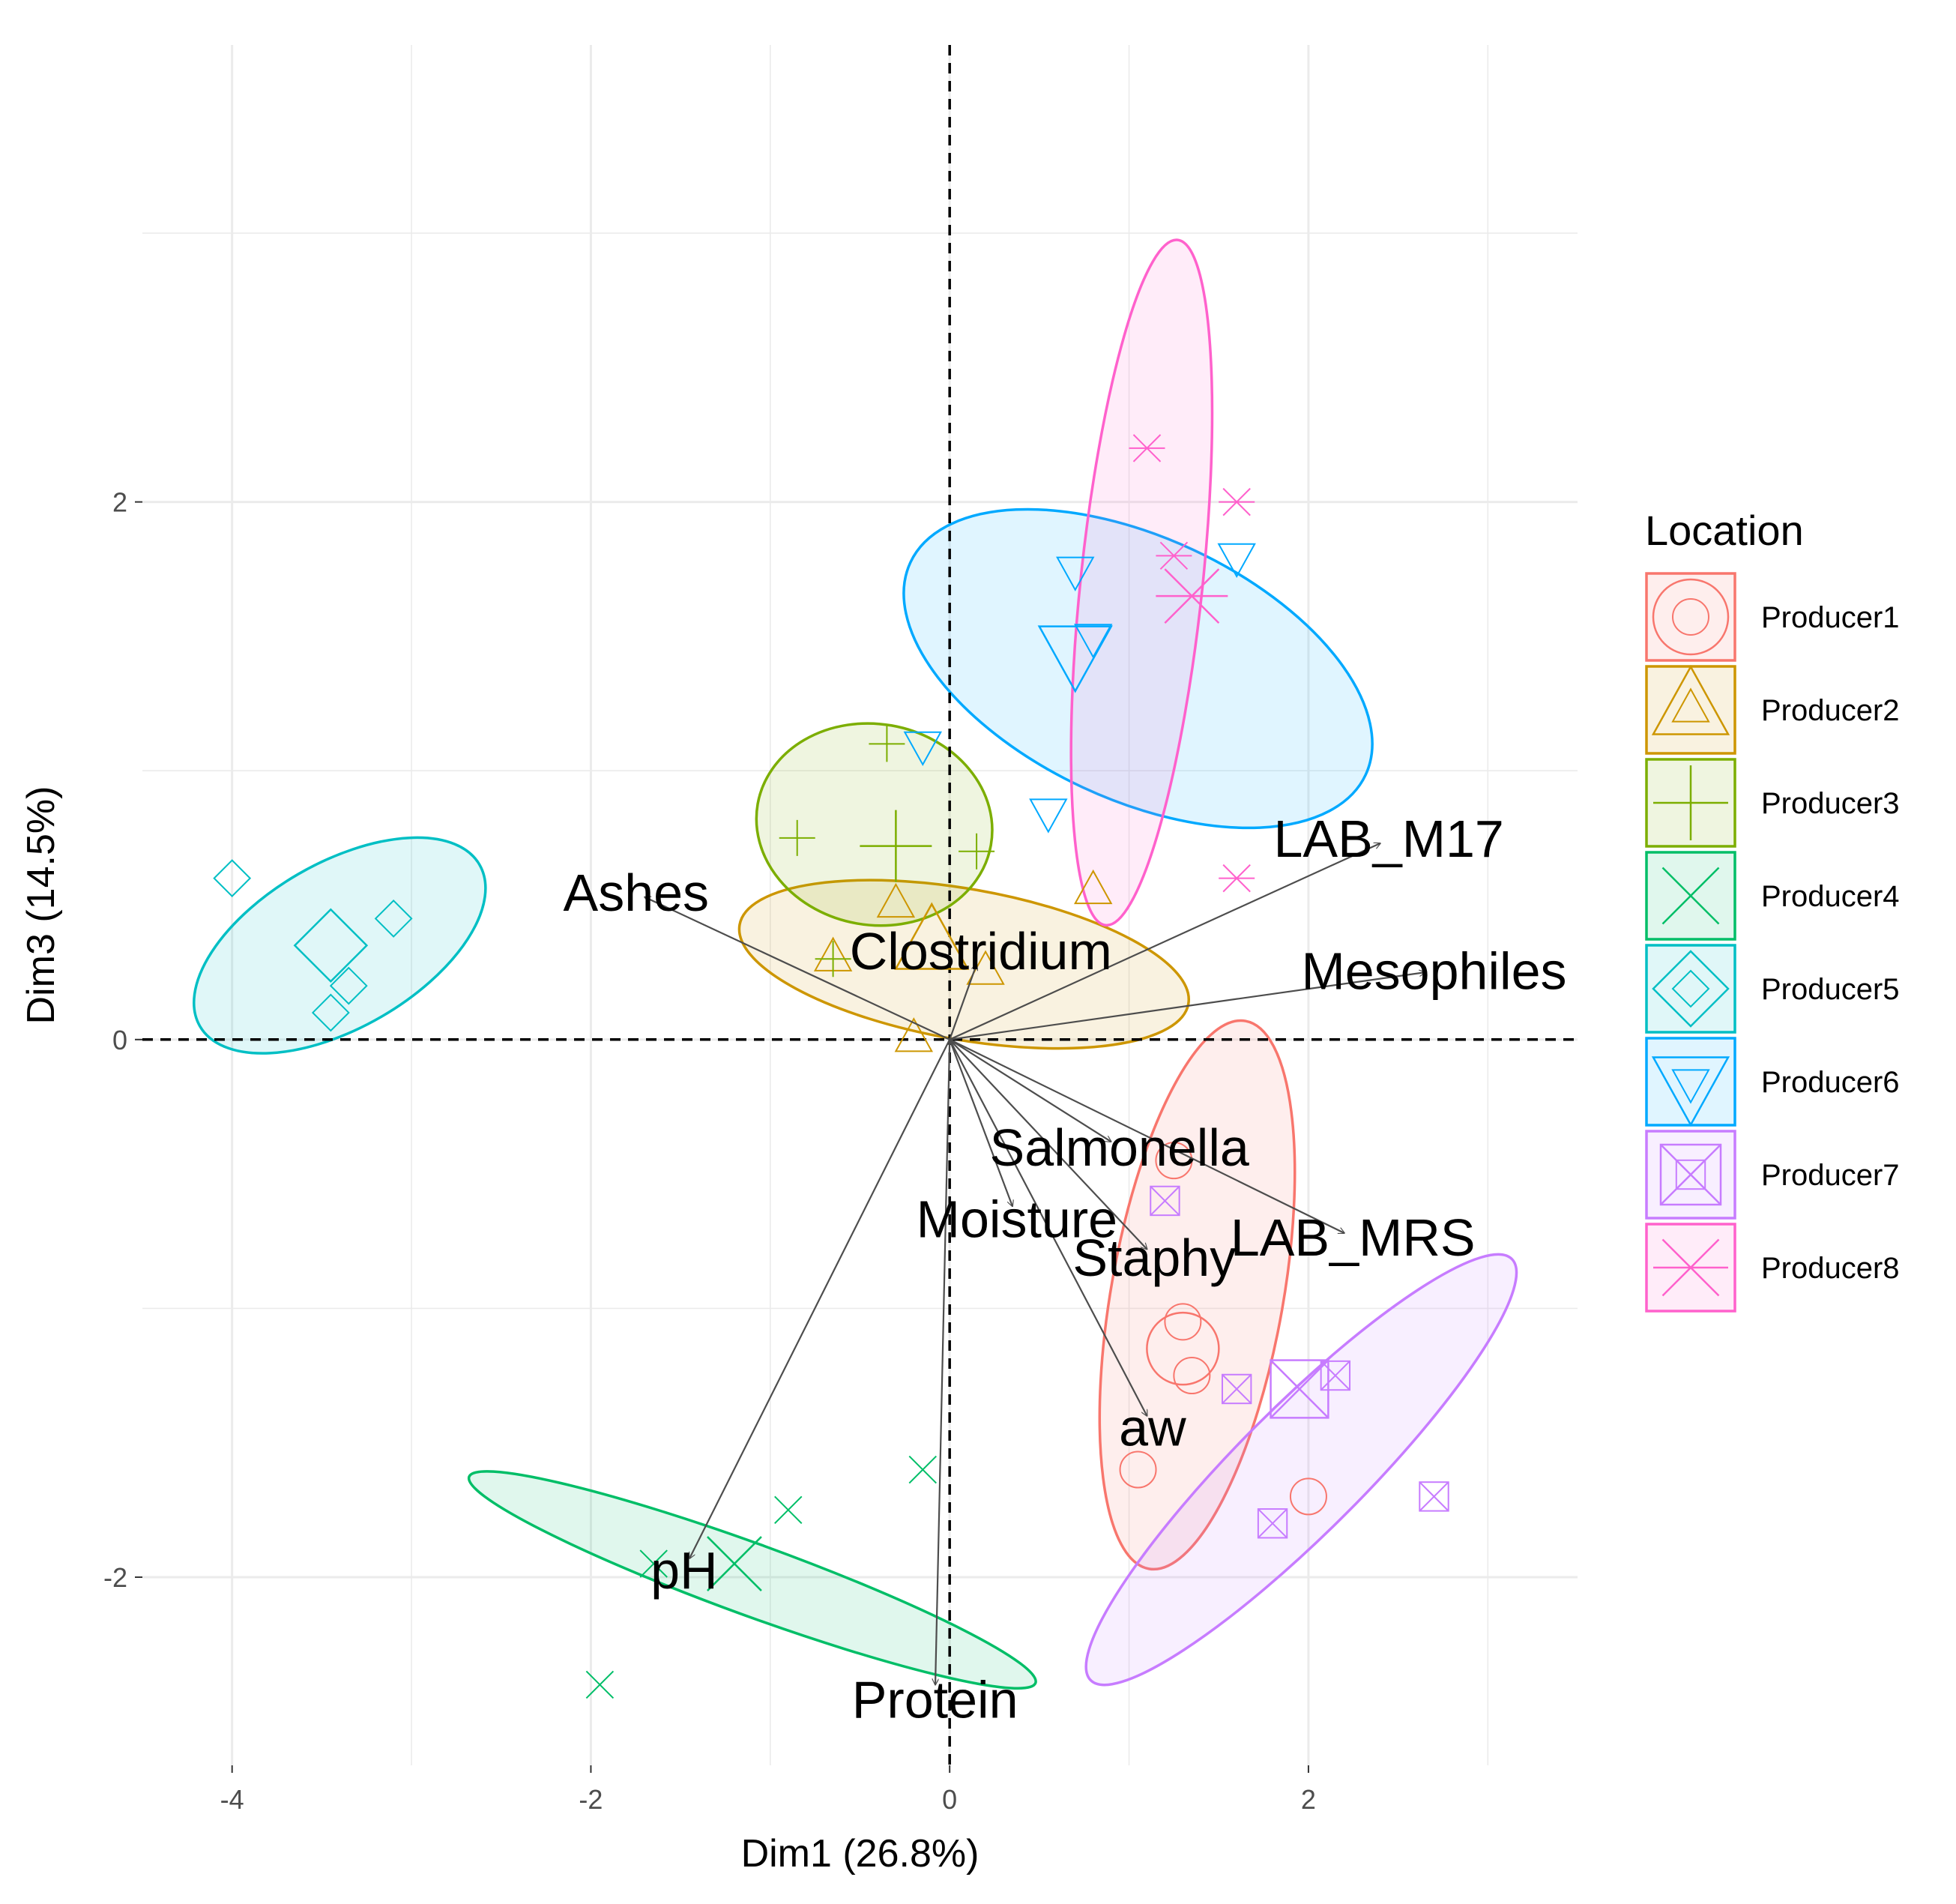  I want to click on legend-label: Producer5, so click(1830, 989).